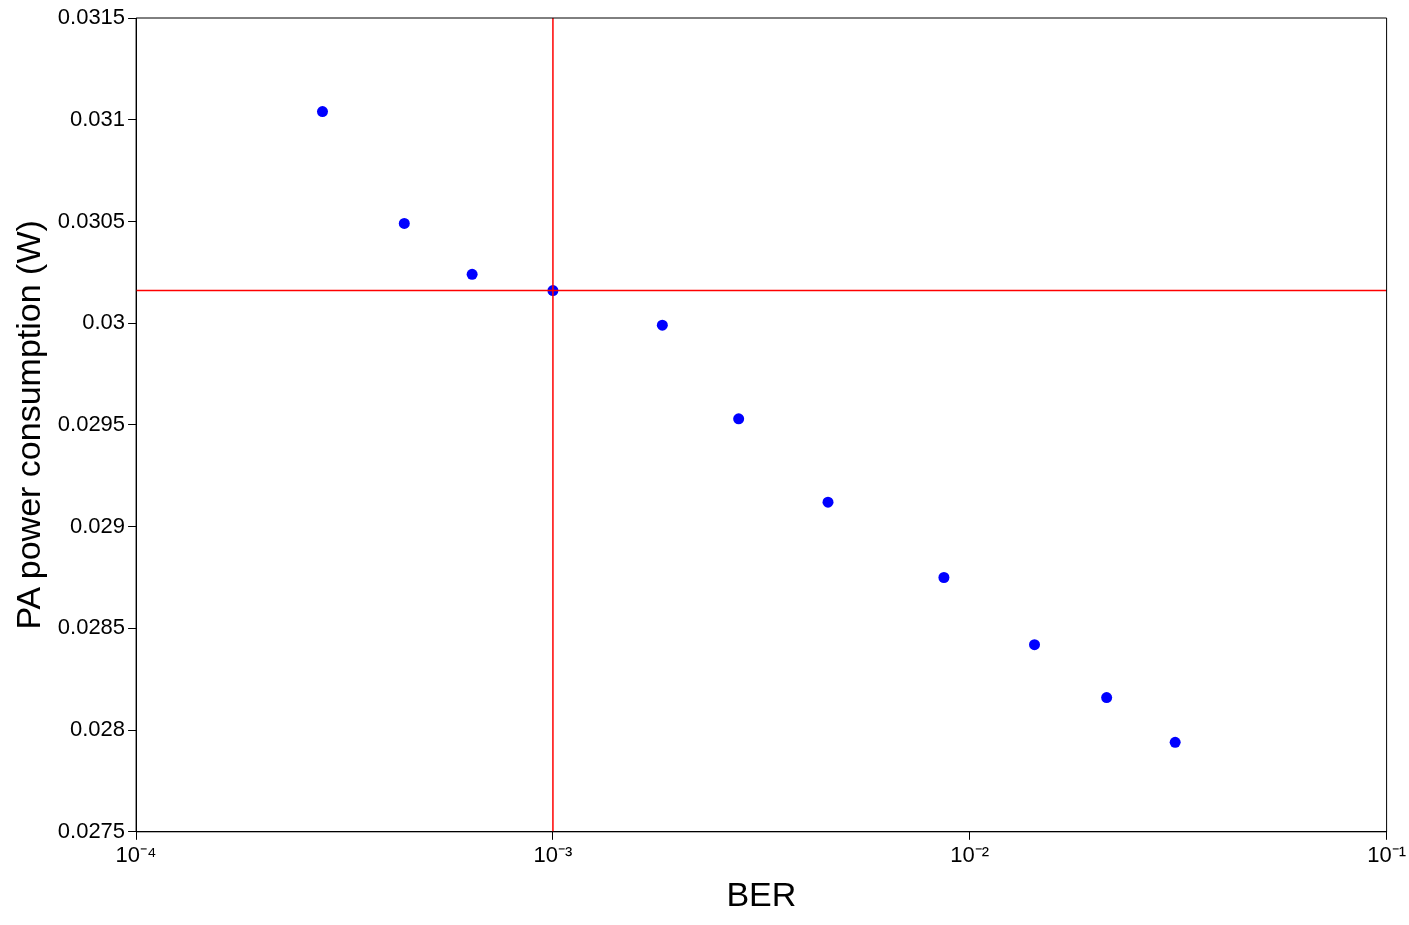 This screenshot has height=925, width=1409. I want to click on y-tick-label: 0.0275, so click(91, 830).